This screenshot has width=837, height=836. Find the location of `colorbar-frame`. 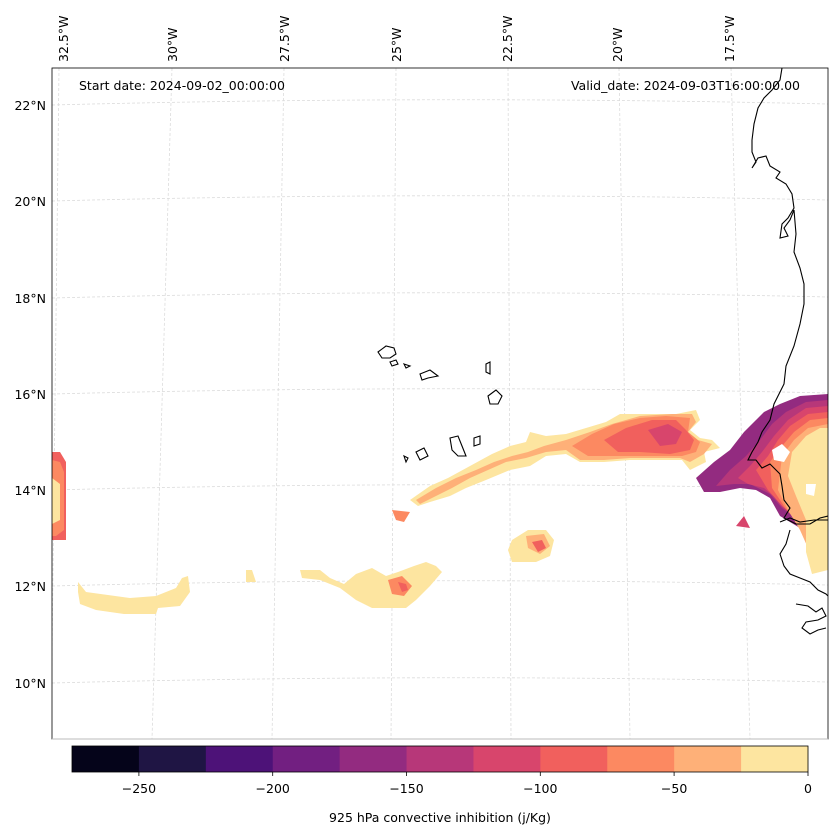

colorbar-frame is located at coordinates (440, 759).